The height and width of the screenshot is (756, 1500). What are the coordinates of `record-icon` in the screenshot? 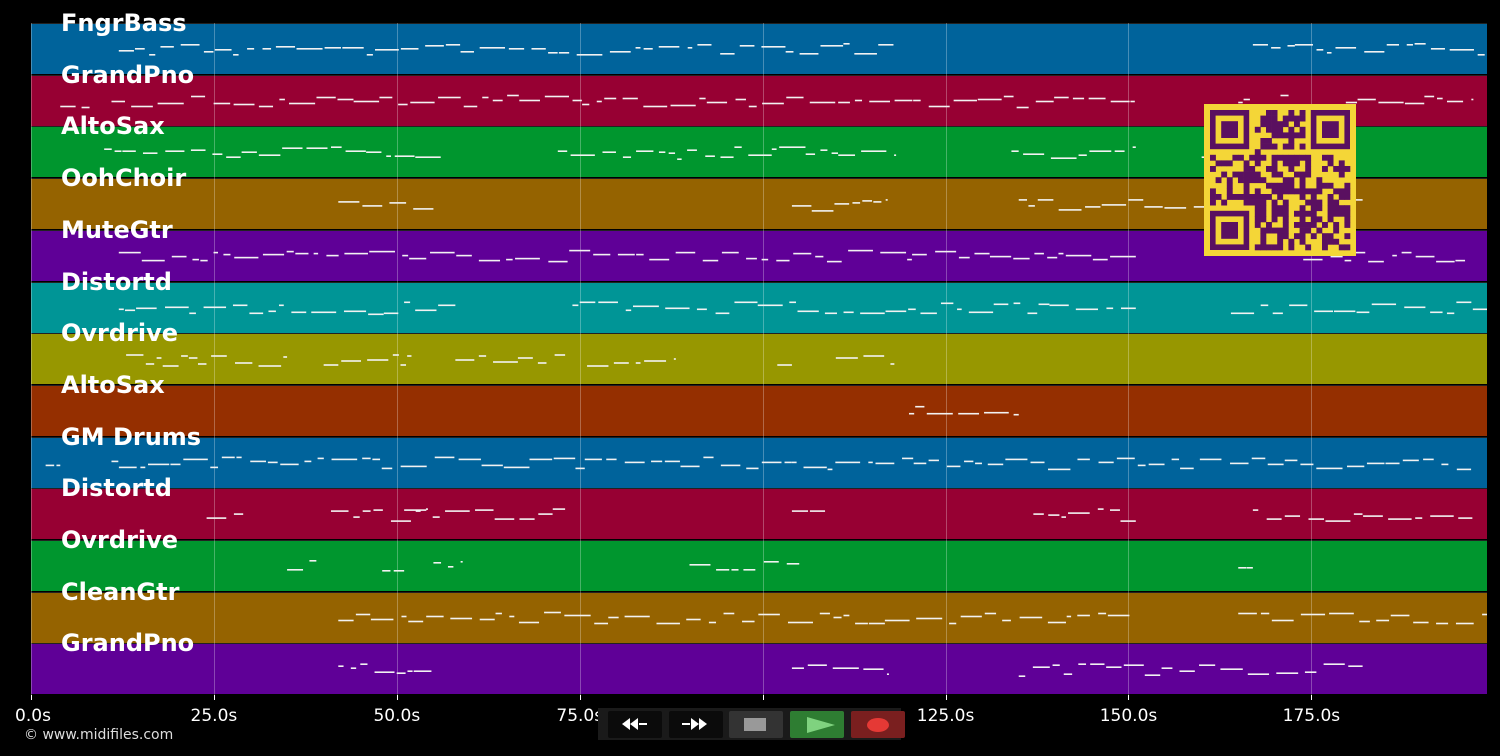 It's located at (878, 730).